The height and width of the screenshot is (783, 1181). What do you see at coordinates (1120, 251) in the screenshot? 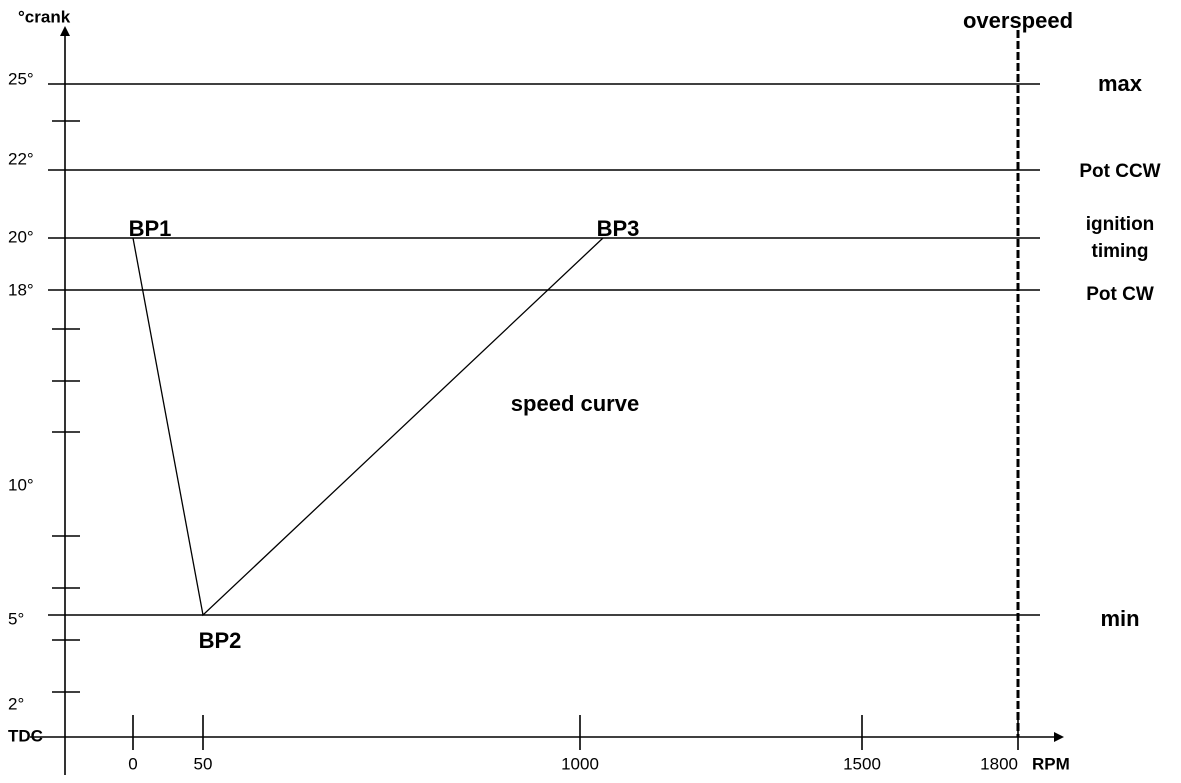
I see `level-label: timing` at bounding box center [1120, 251].